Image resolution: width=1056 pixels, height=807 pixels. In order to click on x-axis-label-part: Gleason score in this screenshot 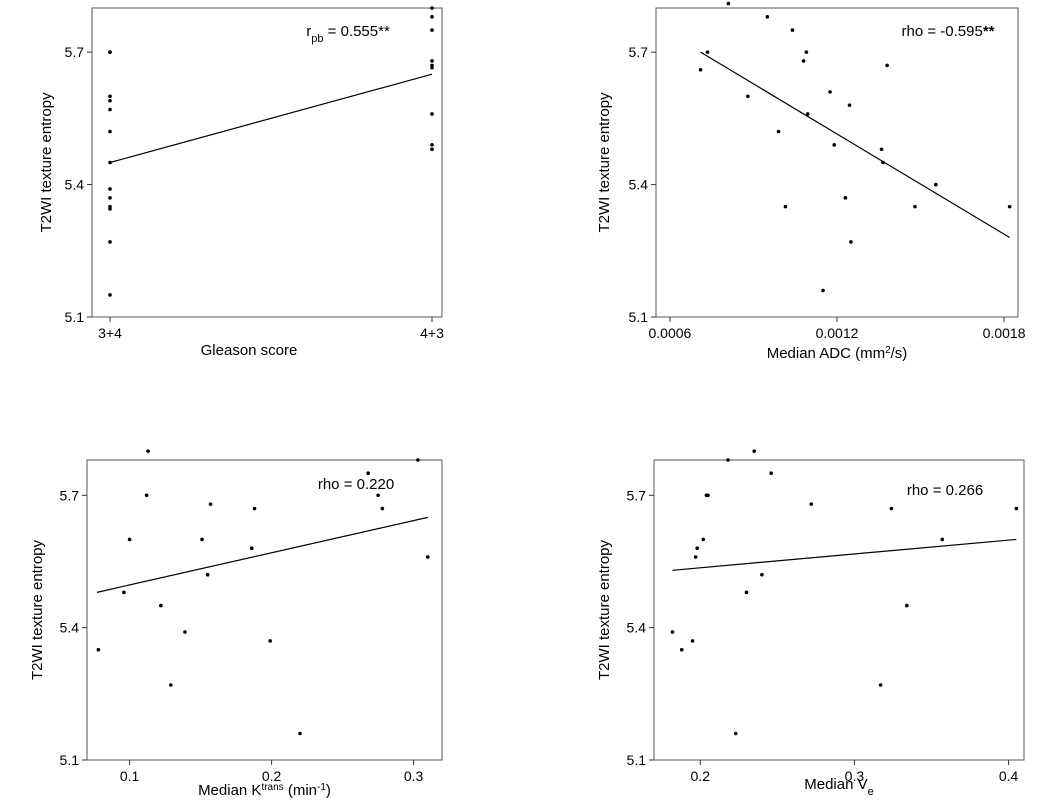, I will do `click(249, 350)`.